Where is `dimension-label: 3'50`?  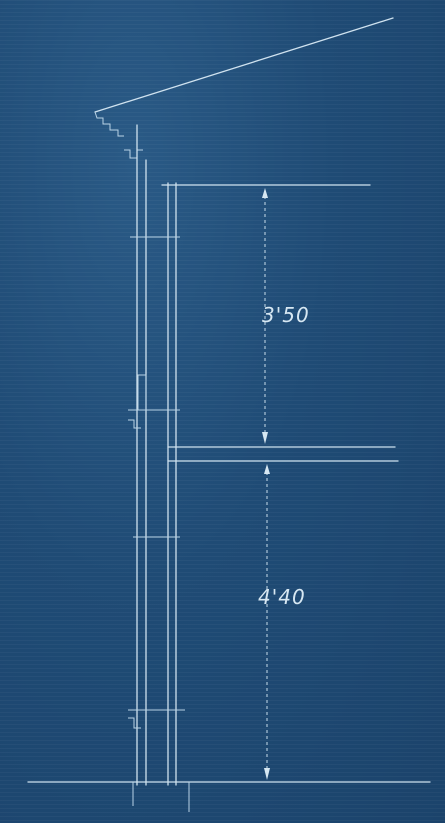 dimension-label: 3'50 is located at coordinates (286, 315).